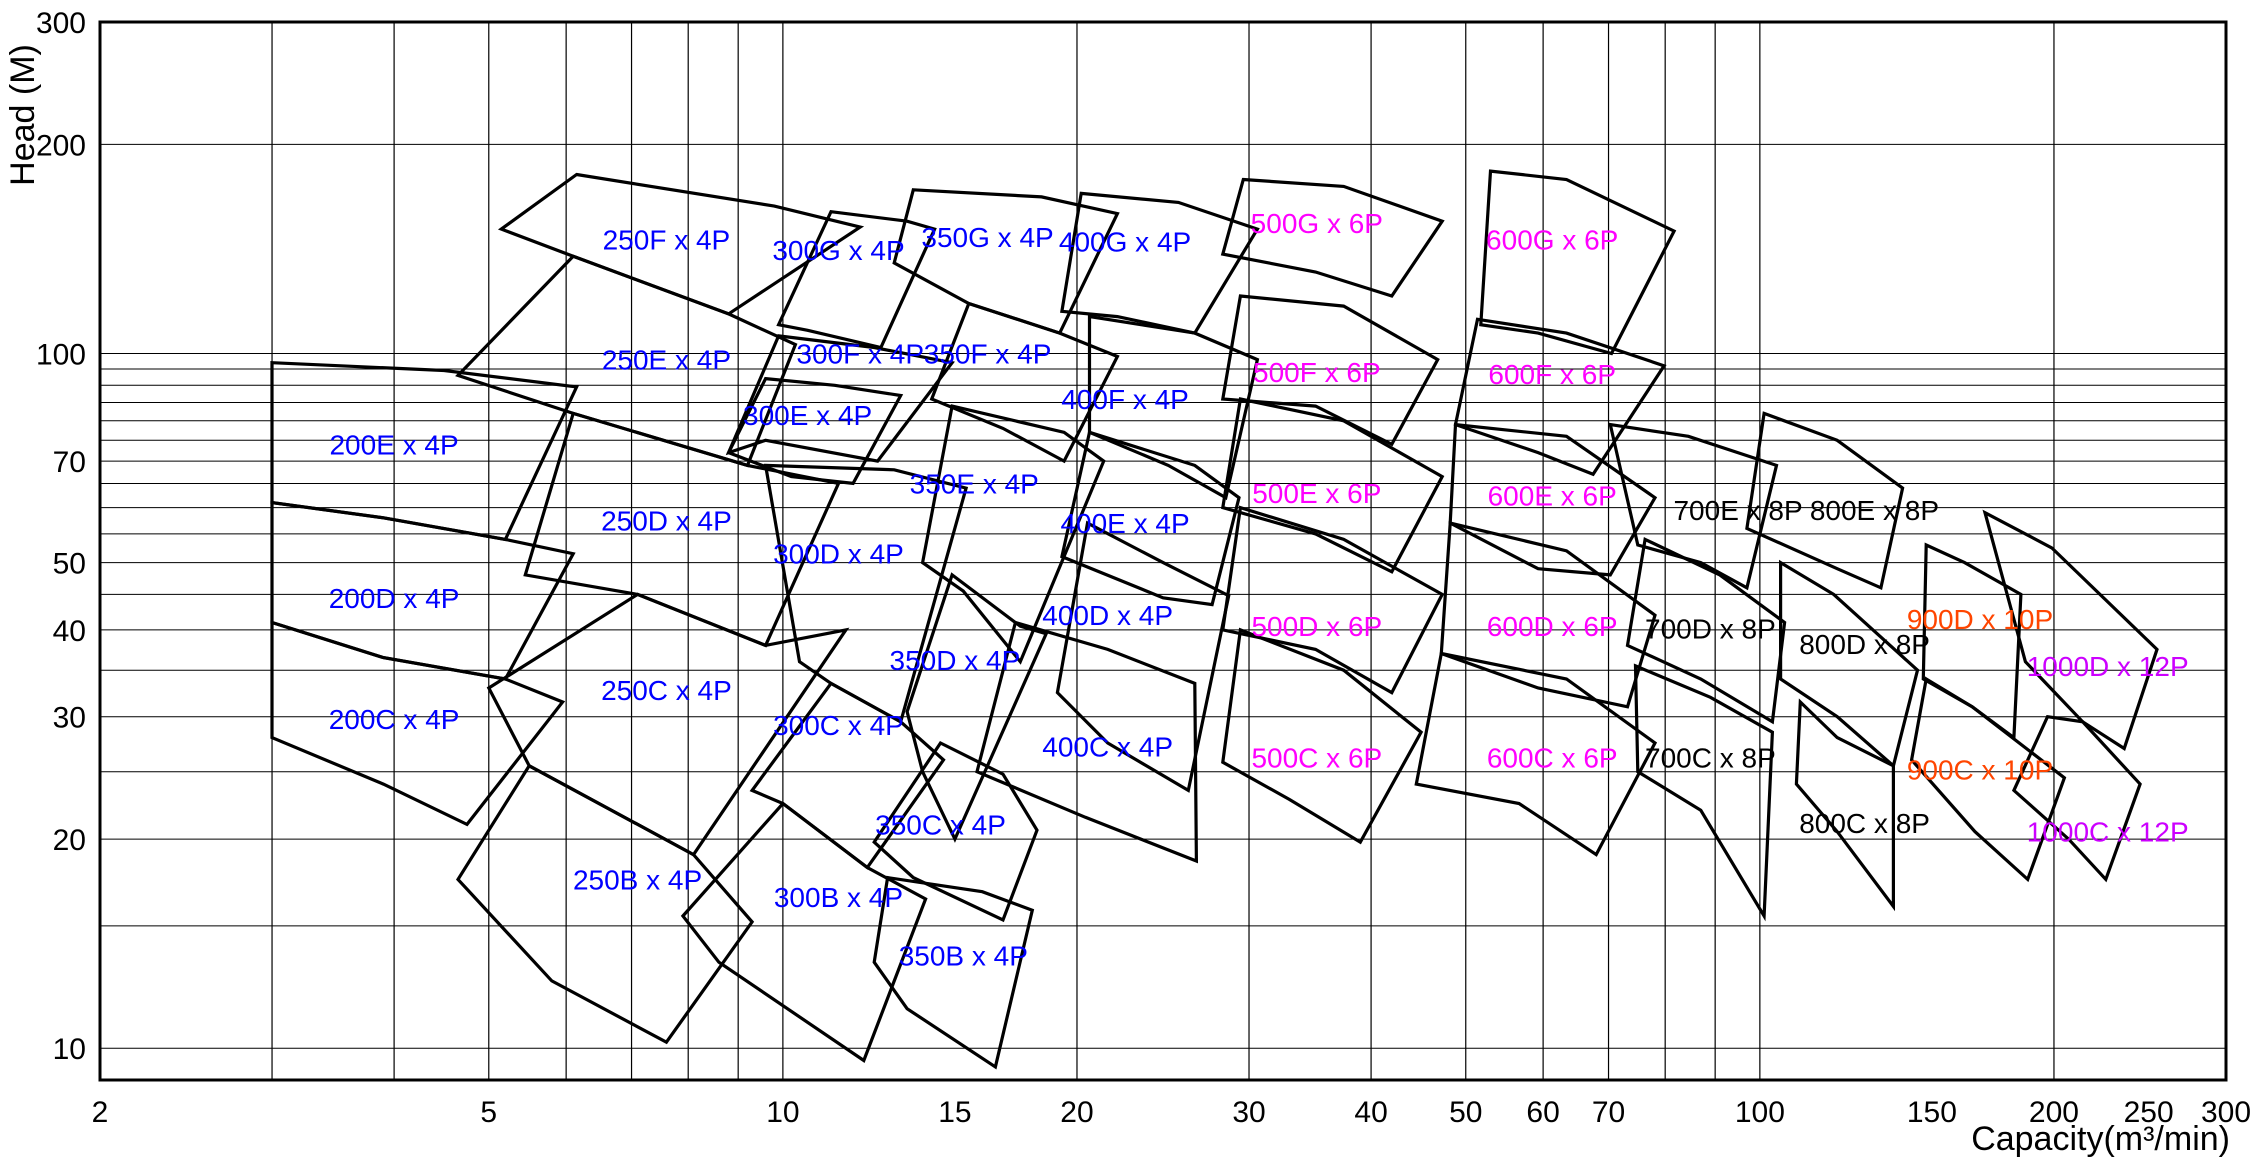 This screenshot has height=1166, width=2261. I want to click on x-tick-label-60: 60, so click(1542, 1112).